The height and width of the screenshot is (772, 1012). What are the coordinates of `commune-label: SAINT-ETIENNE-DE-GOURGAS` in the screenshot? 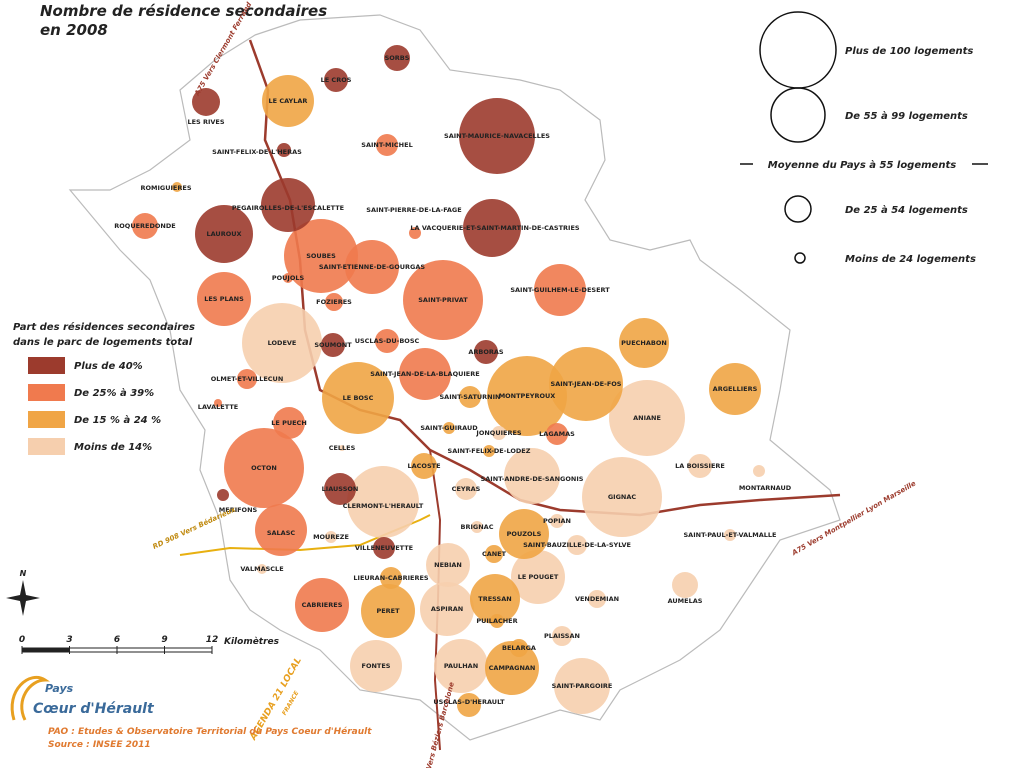 It's located at (372, 267).